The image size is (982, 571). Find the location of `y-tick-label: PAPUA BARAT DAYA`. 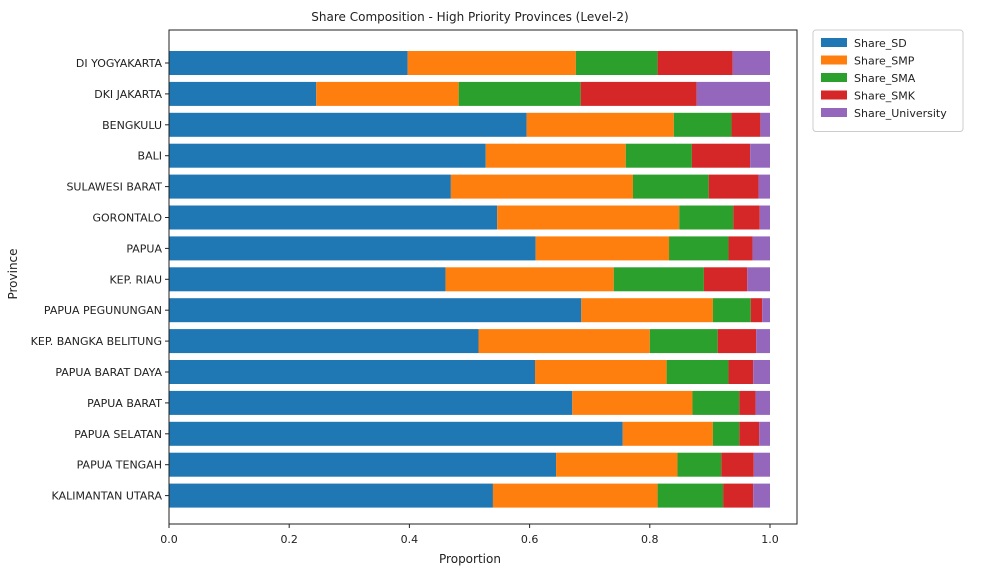

y-tick-label: PAPUA BARAT DAYA is located at coordinates (108, 372).